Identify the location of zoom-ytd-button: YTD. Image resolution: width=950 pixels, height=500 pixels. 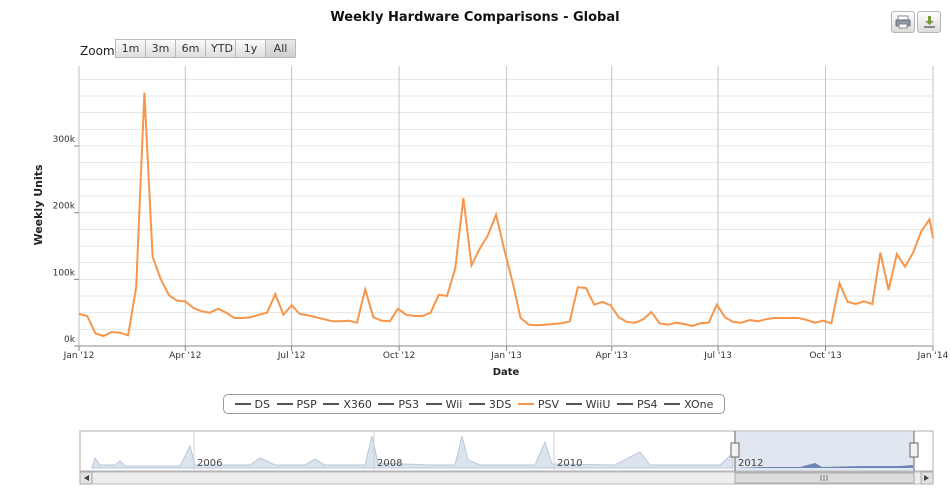
(221, 48).